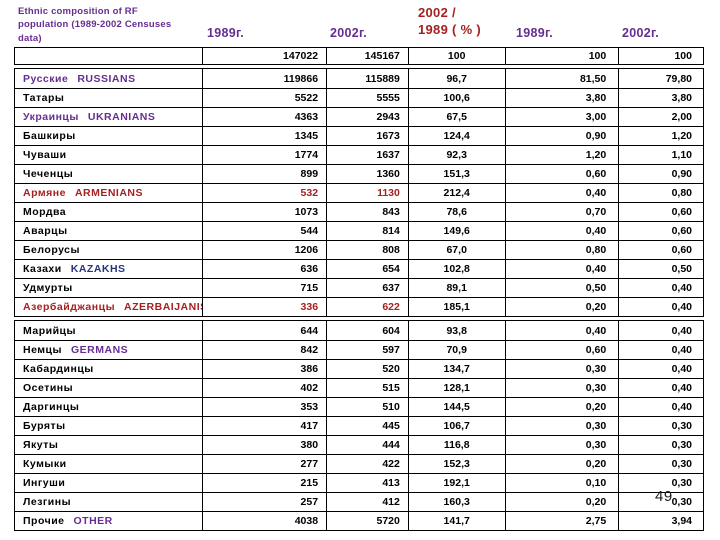  I want to click on table-row: Осетины 402 515 128,1 0,30 0,40, so click(359, 387).